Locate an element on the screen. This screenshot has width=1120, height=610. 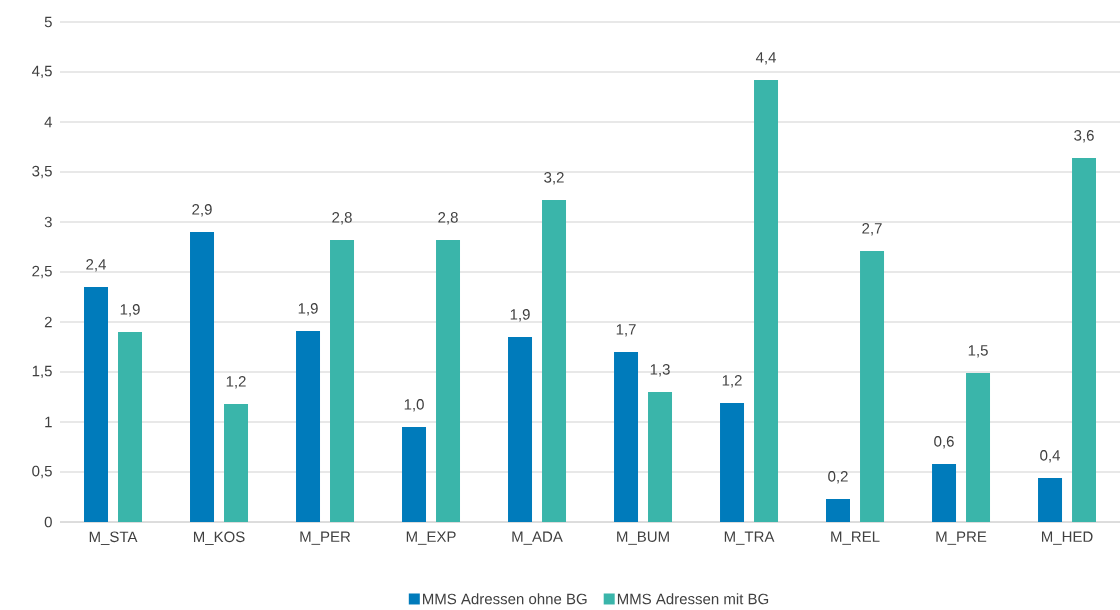
y-tick-label: 2 is located at coordinates (48, 322).